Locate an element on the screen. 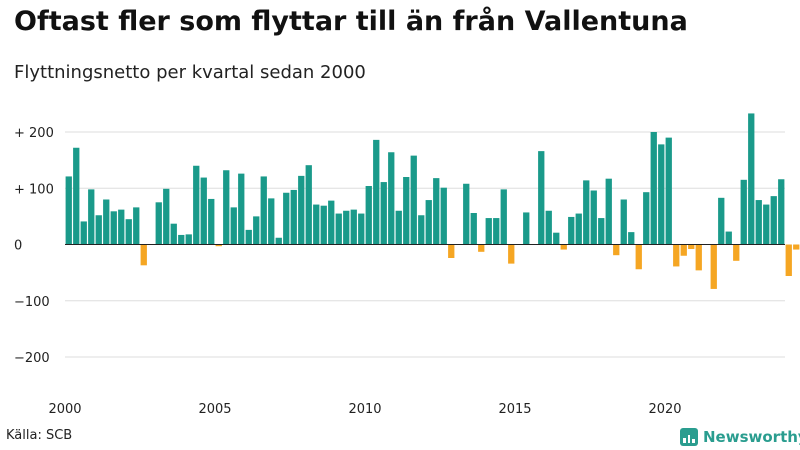 This screenshot has width=800, height=450. y-tick-label: + 200 is located at coordinates (34, 133).